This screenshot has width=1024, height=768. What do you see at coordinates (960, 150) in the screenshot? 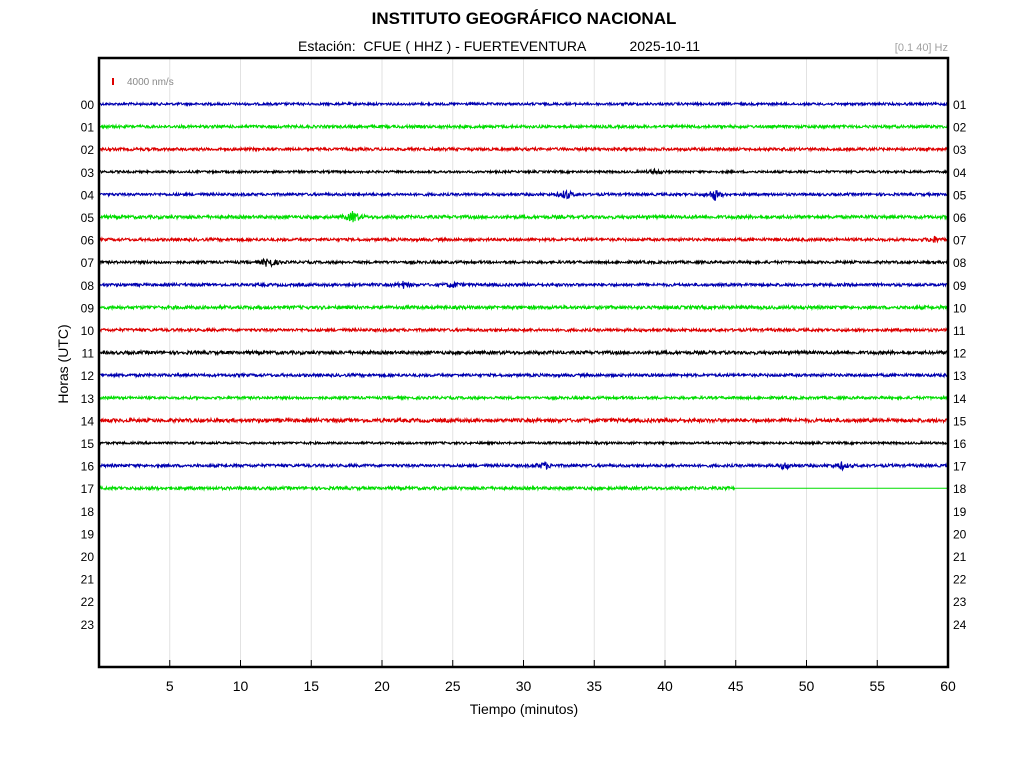
I see `y-tick-label-right: 03` at bounding box center [960, 150].